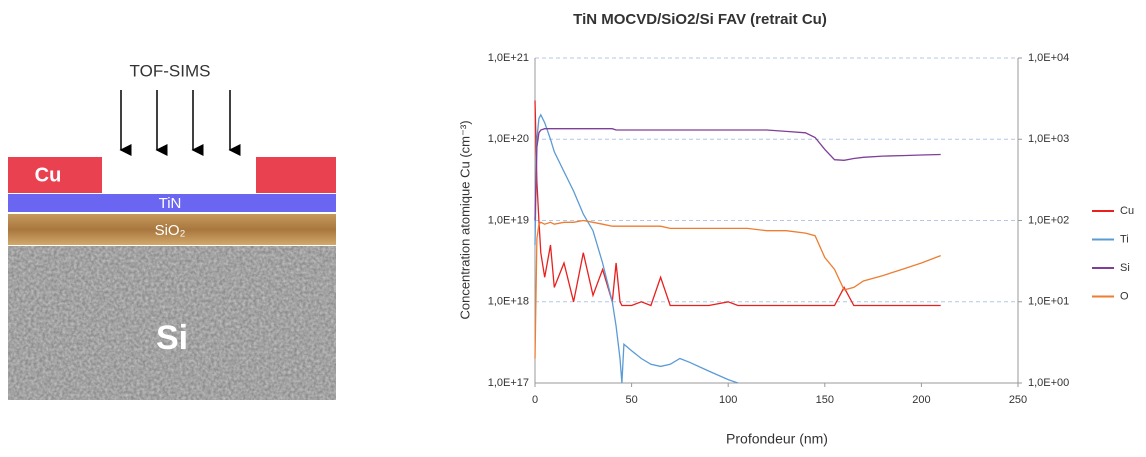  I want to click on si-texture, so click(172, 323).